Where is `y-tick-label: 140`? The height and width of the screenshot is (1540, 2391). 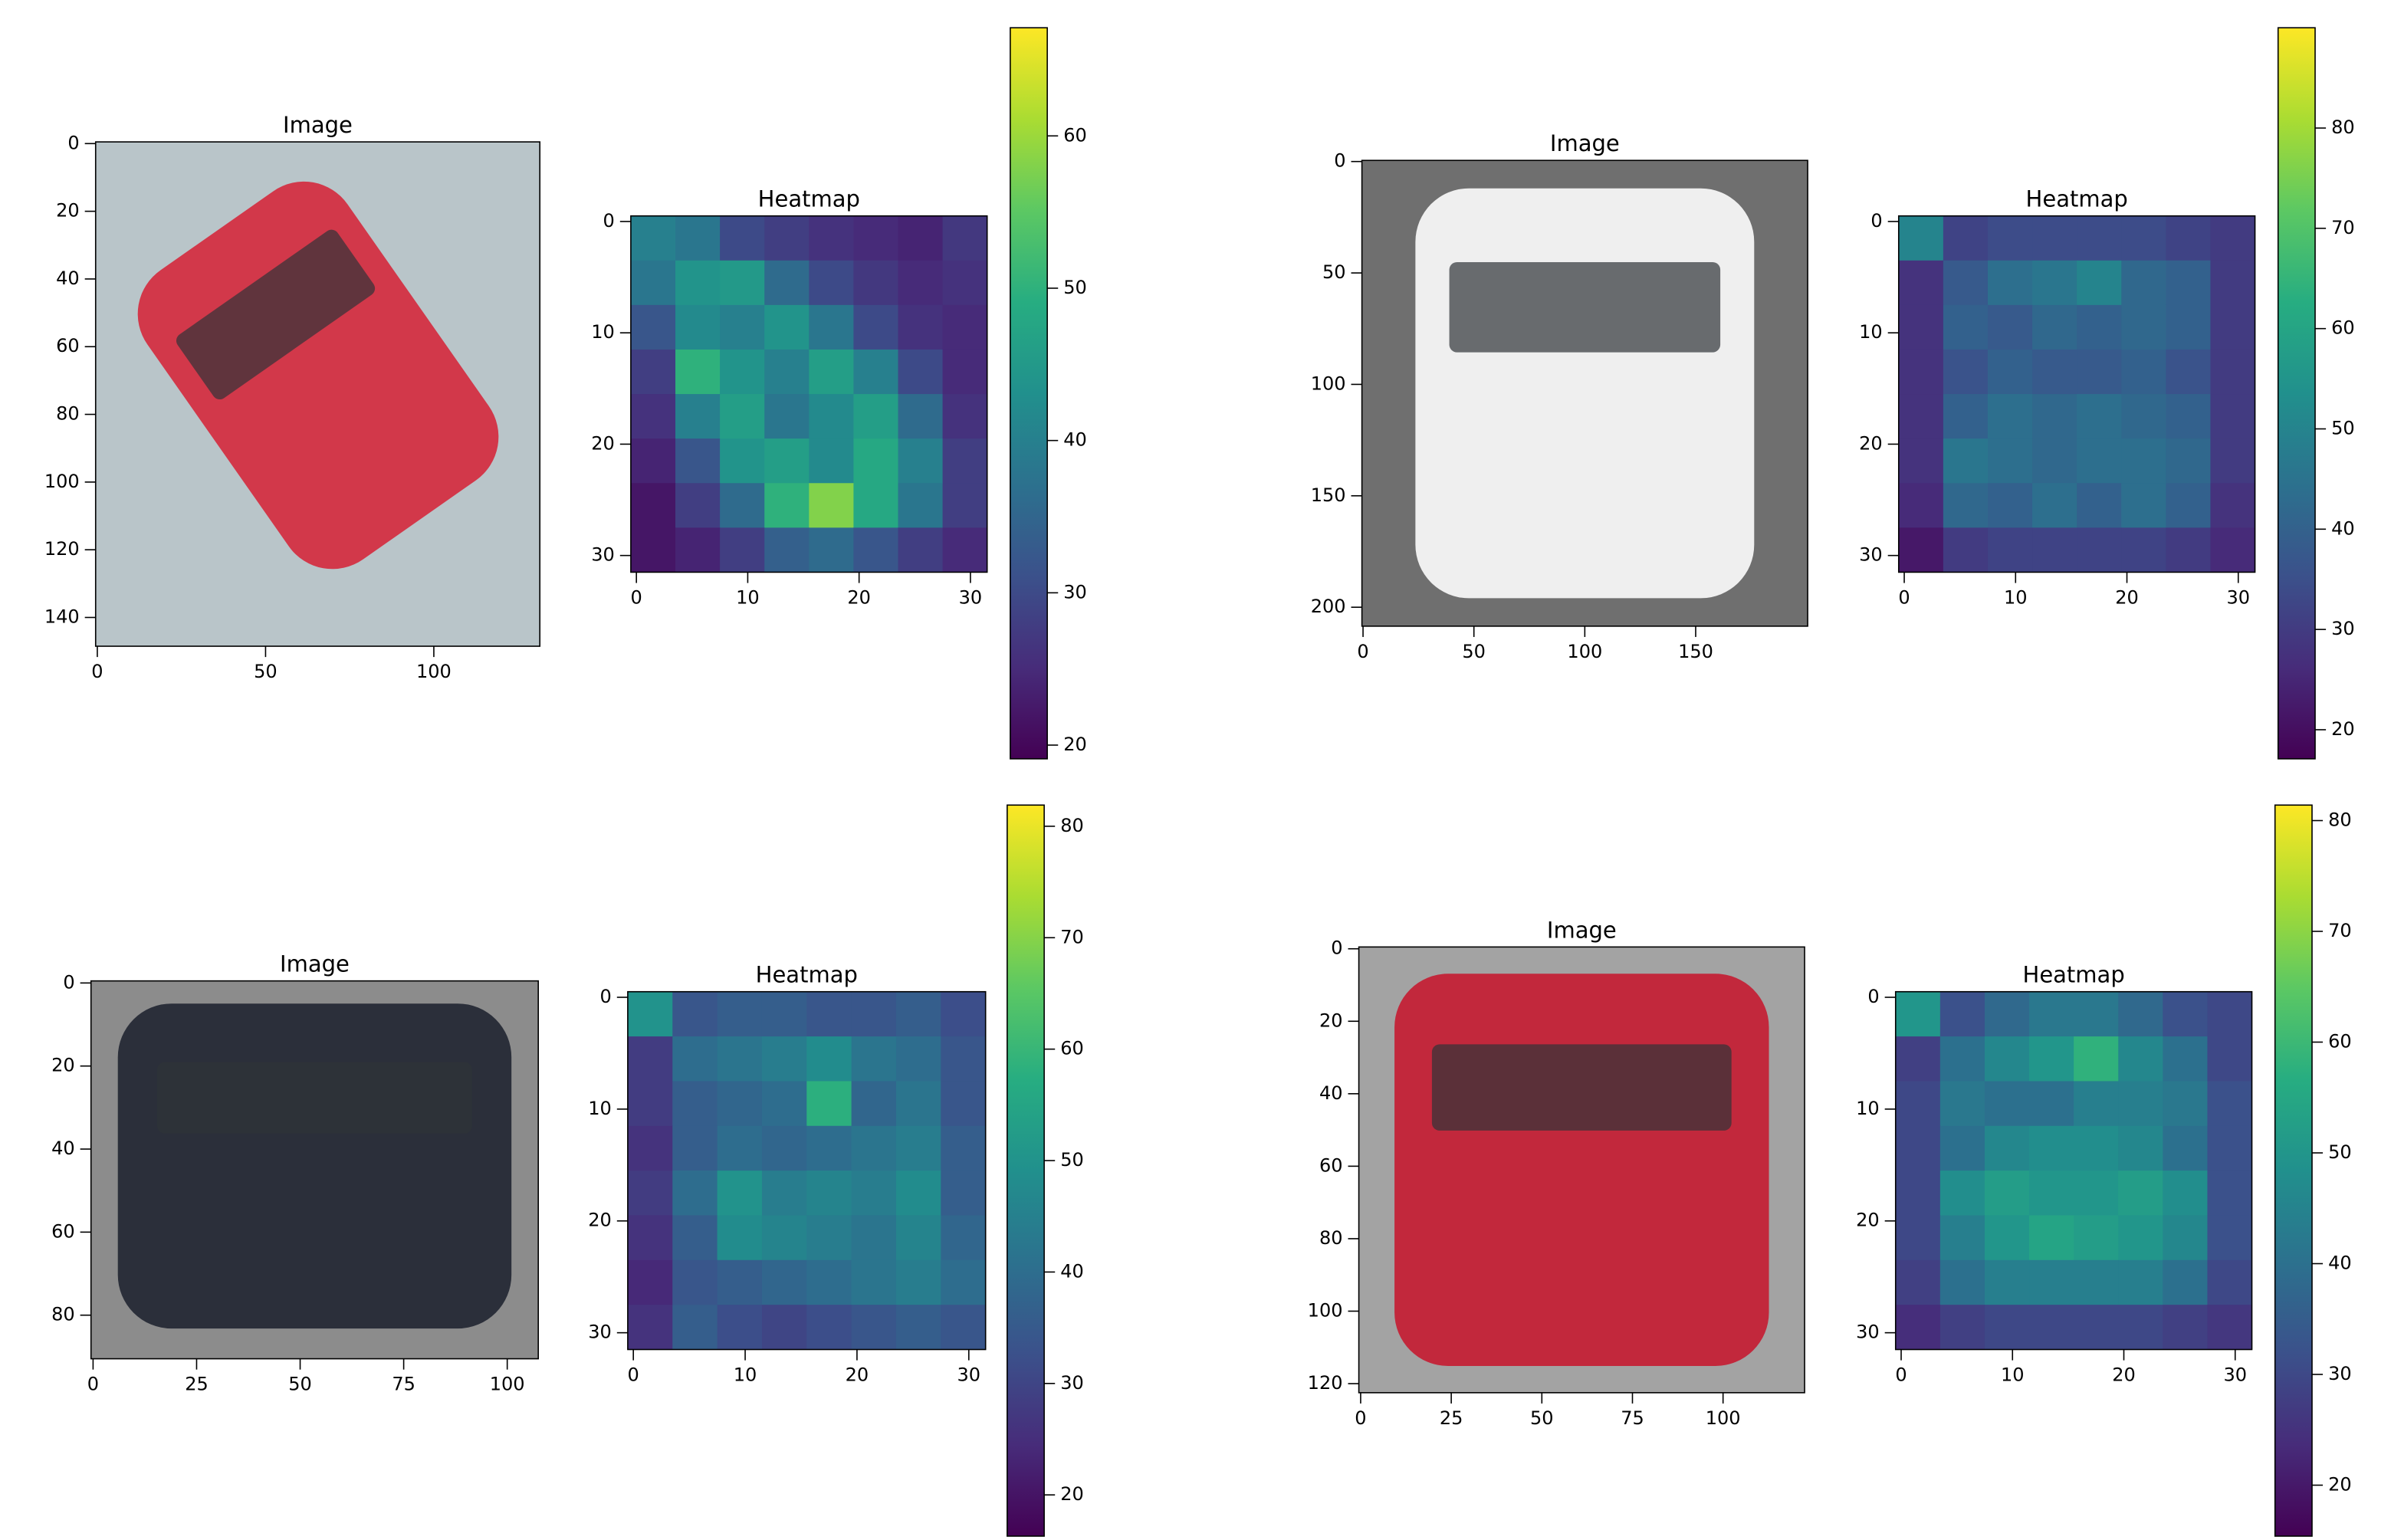
y-tick-label: 140 is located at coordinates (62, 616).